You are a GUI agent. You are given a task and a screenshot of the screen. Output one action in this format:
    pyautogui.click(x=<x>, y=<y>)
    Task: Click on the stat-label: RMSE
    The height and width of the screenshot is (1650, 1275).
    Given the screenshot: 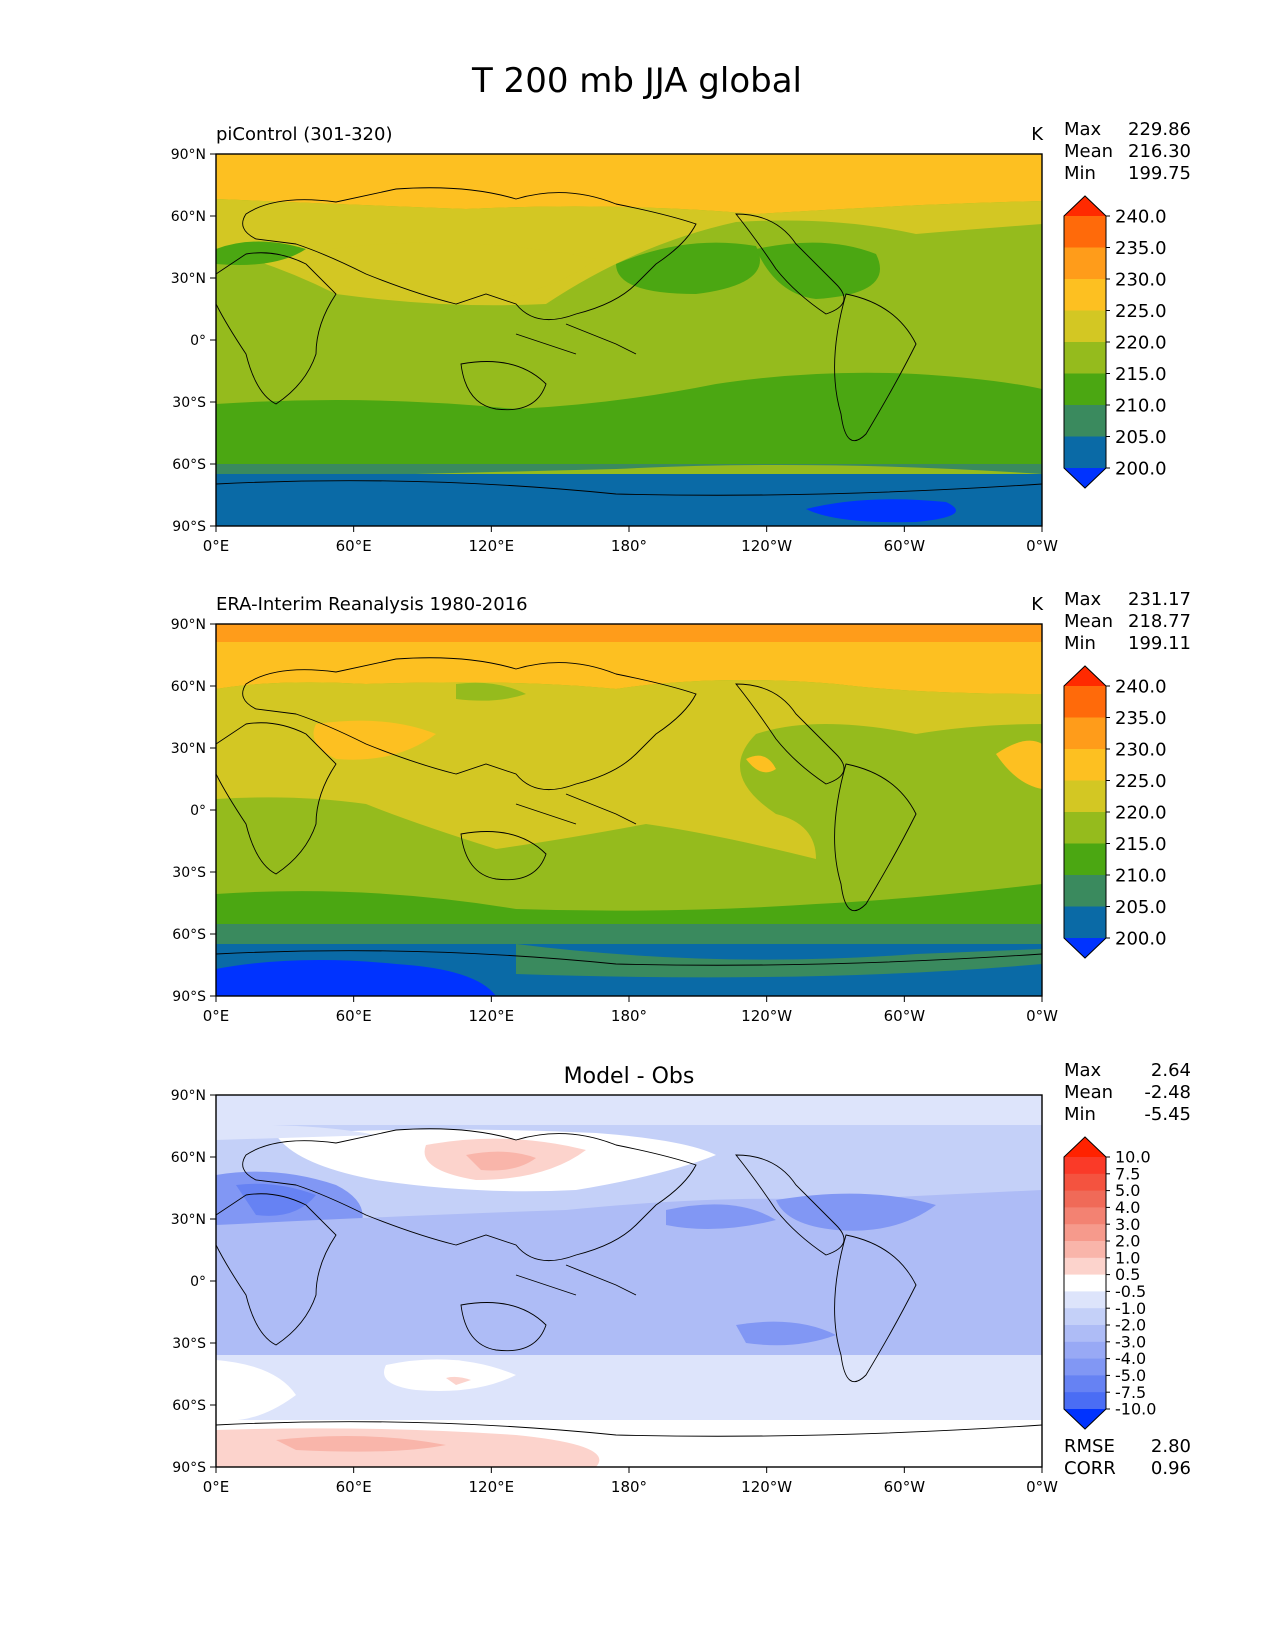 What is the action you would take?
    pyautogui.click(x=1089, y=1446)
    